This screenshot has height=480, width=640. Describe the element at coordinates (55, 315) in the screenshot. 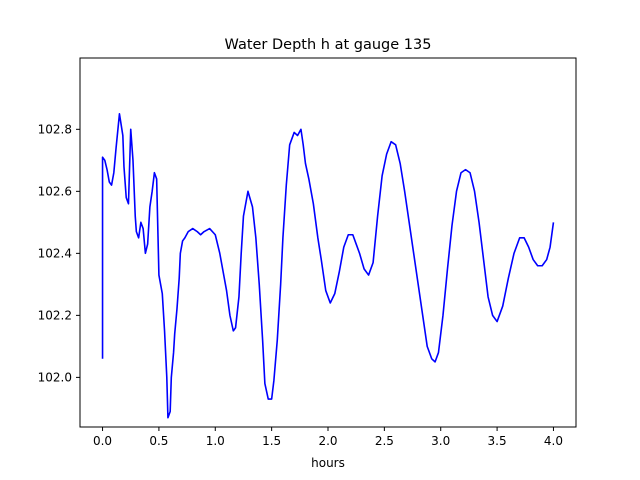

I see `y-tick-label: 102.2` at that location.